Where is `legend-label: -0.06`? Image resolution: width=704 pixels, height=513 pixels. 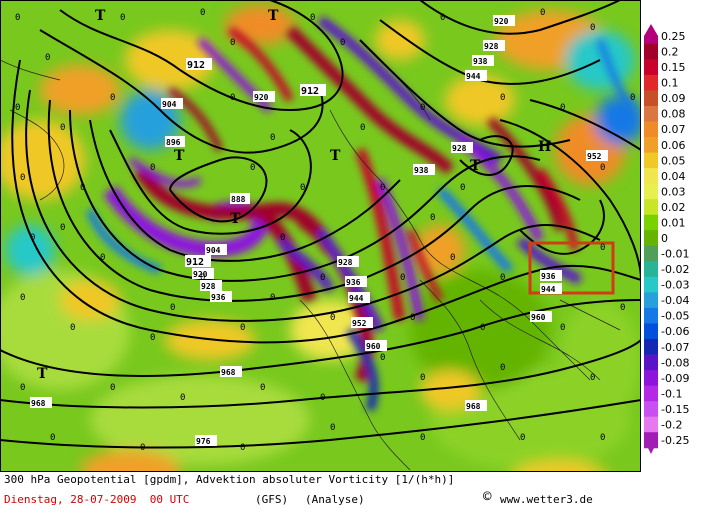
legend-label: -0.06 is located at coordinates (675, 331).